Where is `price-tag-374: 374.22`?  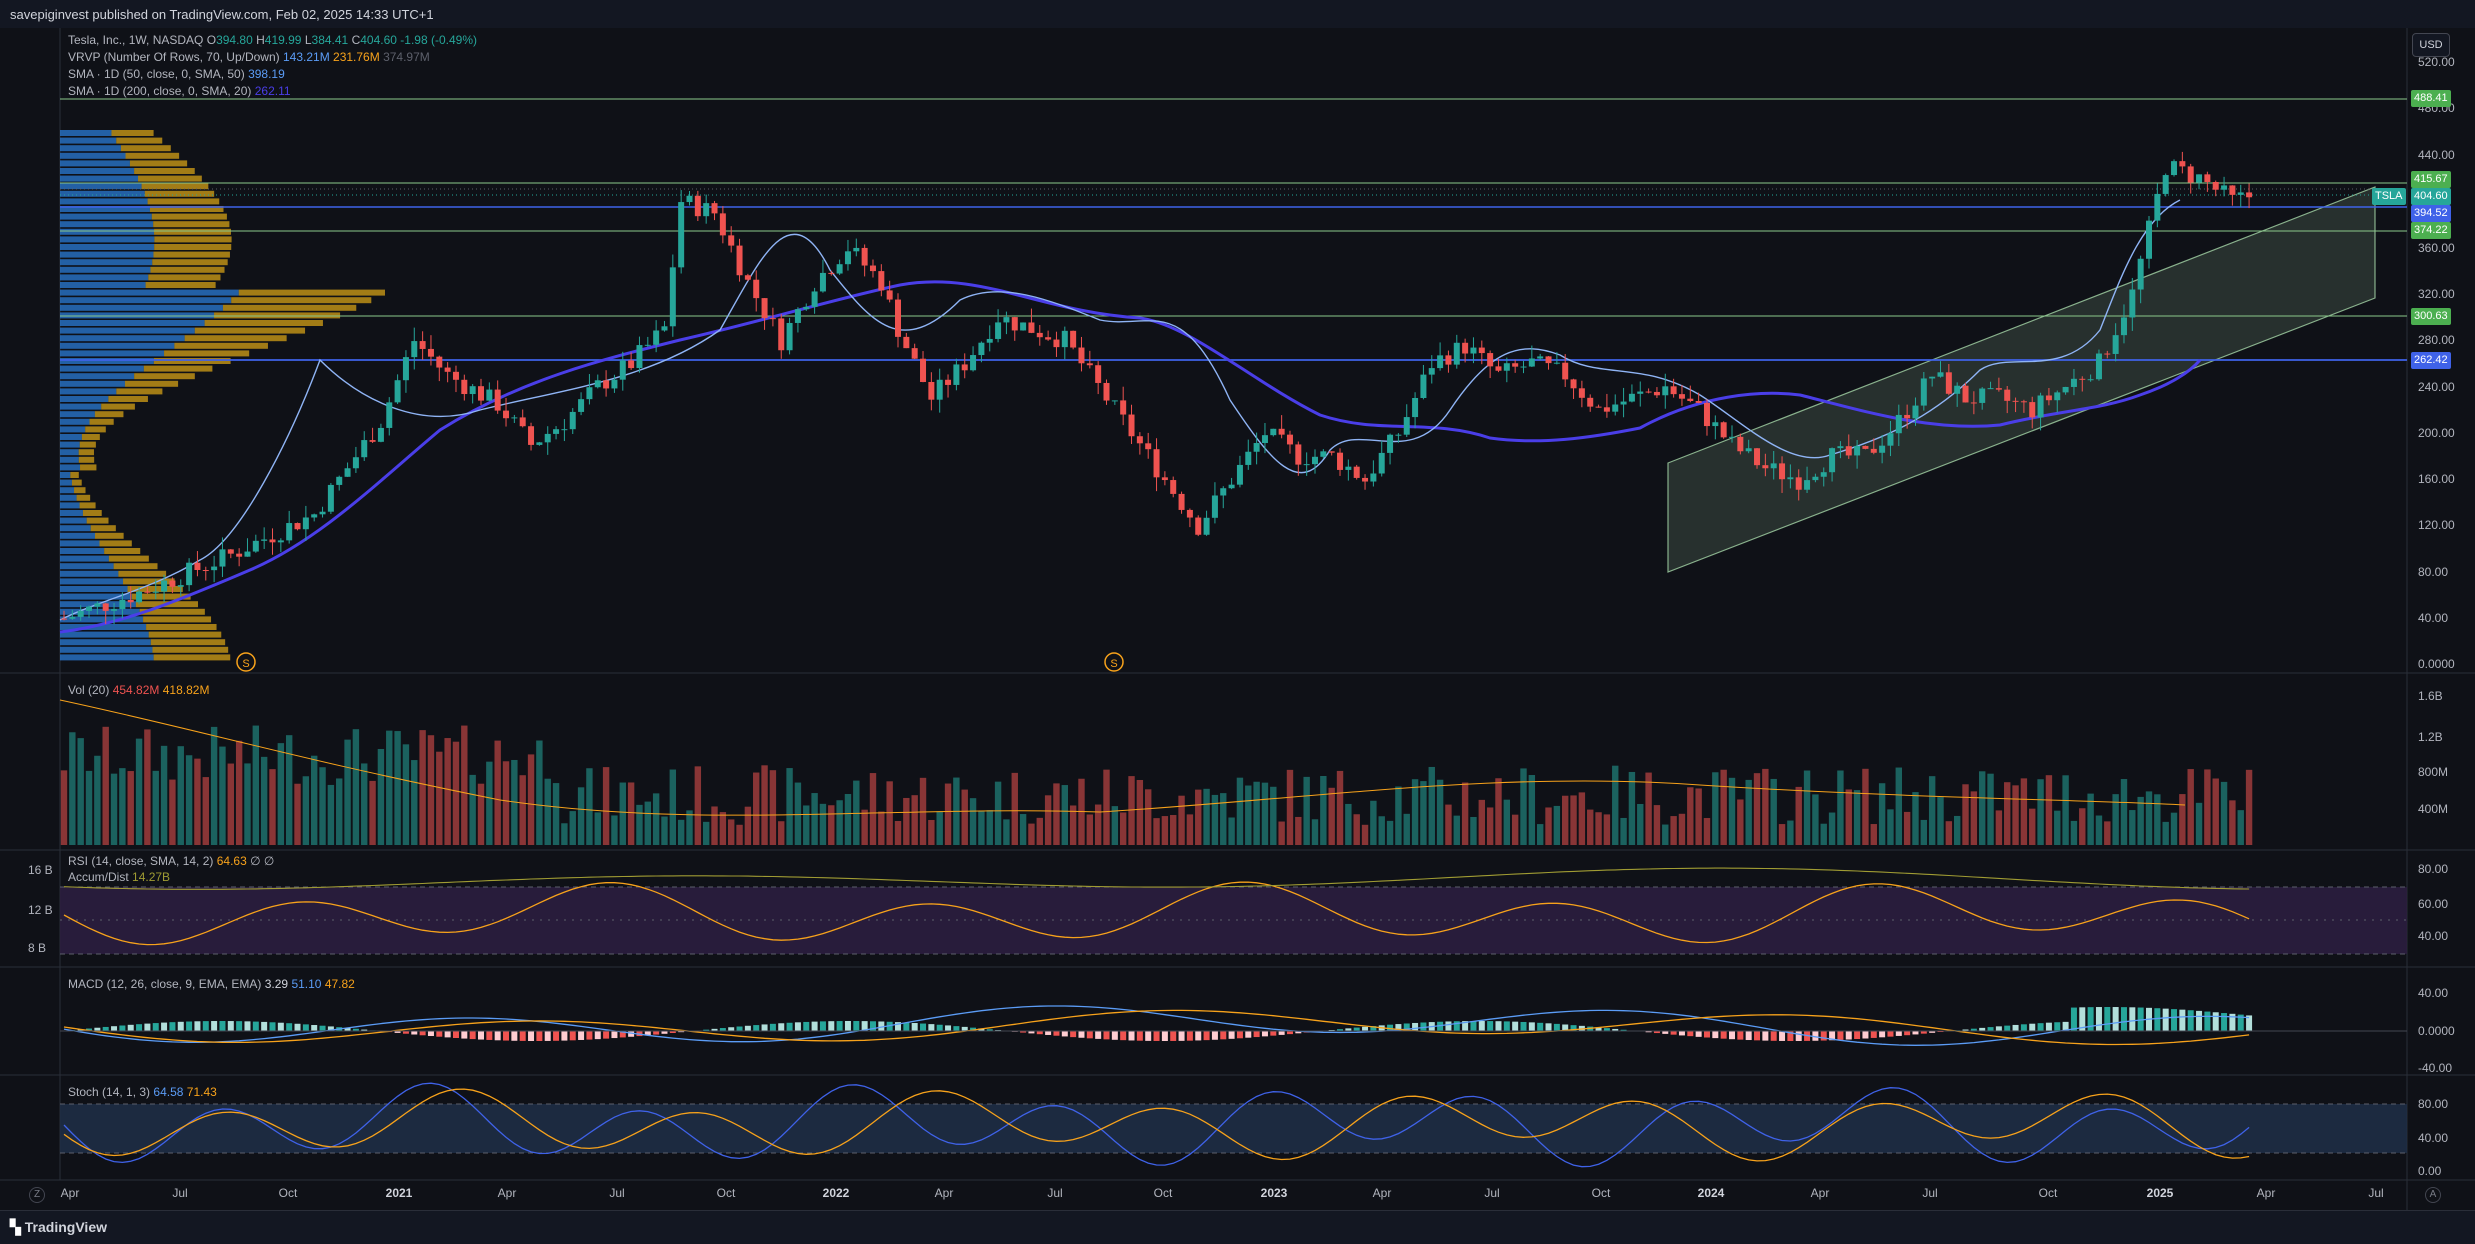
price-tag-374: 374.22 is located at coordinates (2431, 230).